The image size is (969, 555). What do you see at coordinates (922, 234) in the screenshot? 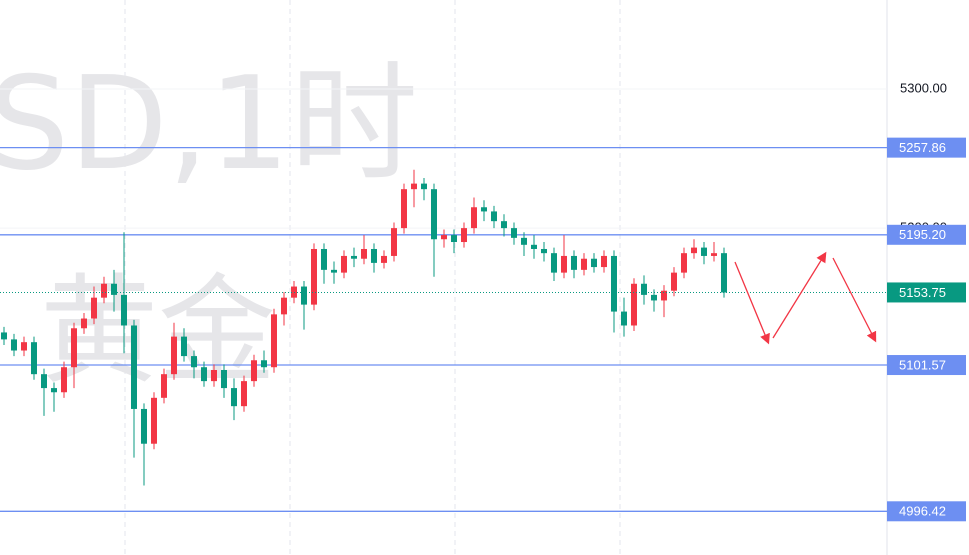
I see `level-label: 5195.20` at bounding box center [922, 234].